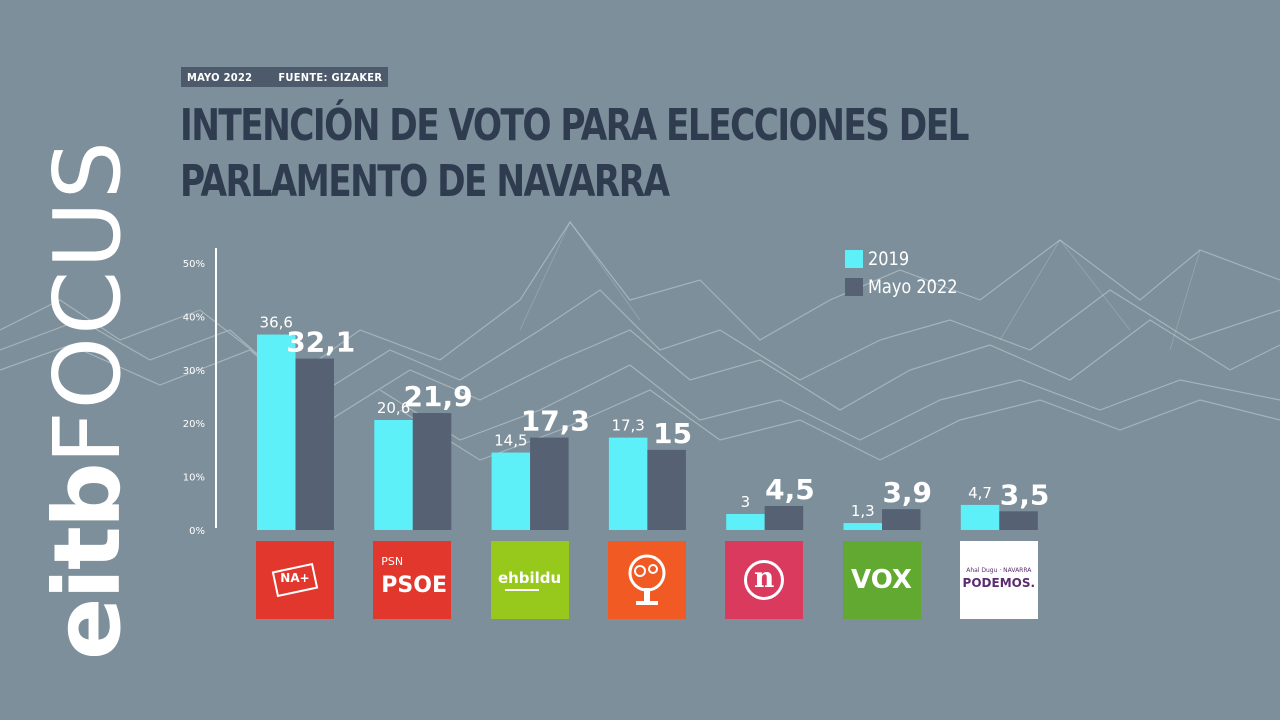 This screenshot has width=1280, height=720. What do you see at coordinates (889, 259) in the screenshot?
I see `legend-label-2019: 2019` at bounding box center [889, 259].